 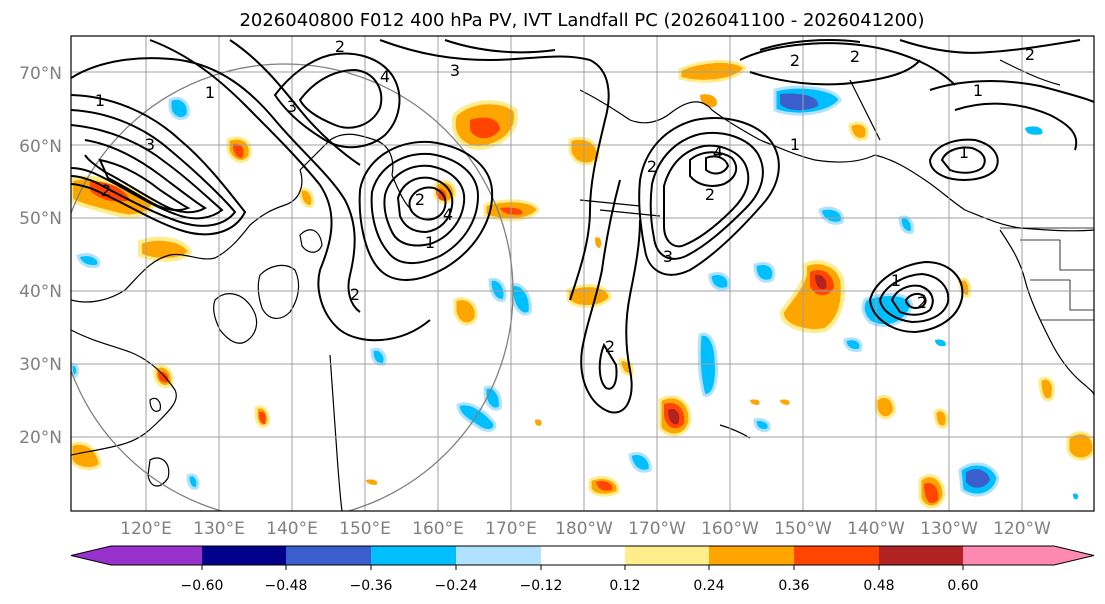 What do you see at coordinates (371, 586) in the screenshot?
I see `colorbar-tick-label: −0.36` at bounding box center [371, 586].